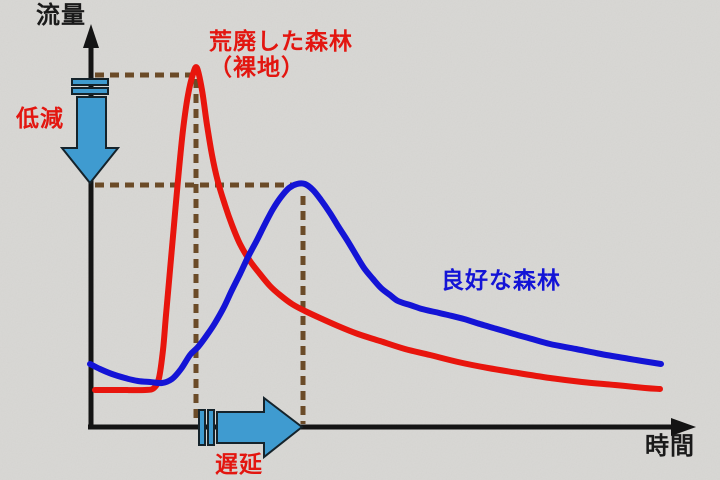 Image resolution: width=720 pixels, height=480 pixels. Describe the element at coordinates (251, 427) in the screenshot. I see `delay-arrow-icon` at that location.